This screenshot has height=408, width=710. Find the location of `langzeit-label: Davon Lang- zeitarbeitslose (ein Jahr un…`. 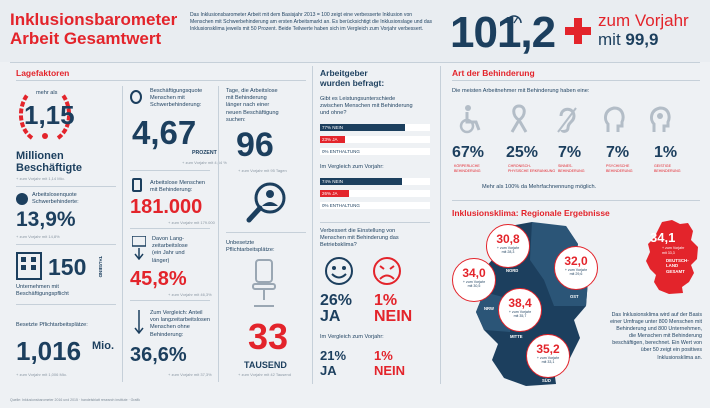

langzeit-label: Davon Lang- zeitarbeitslose (ein Jahr un… is located at coordinates (170, 250).